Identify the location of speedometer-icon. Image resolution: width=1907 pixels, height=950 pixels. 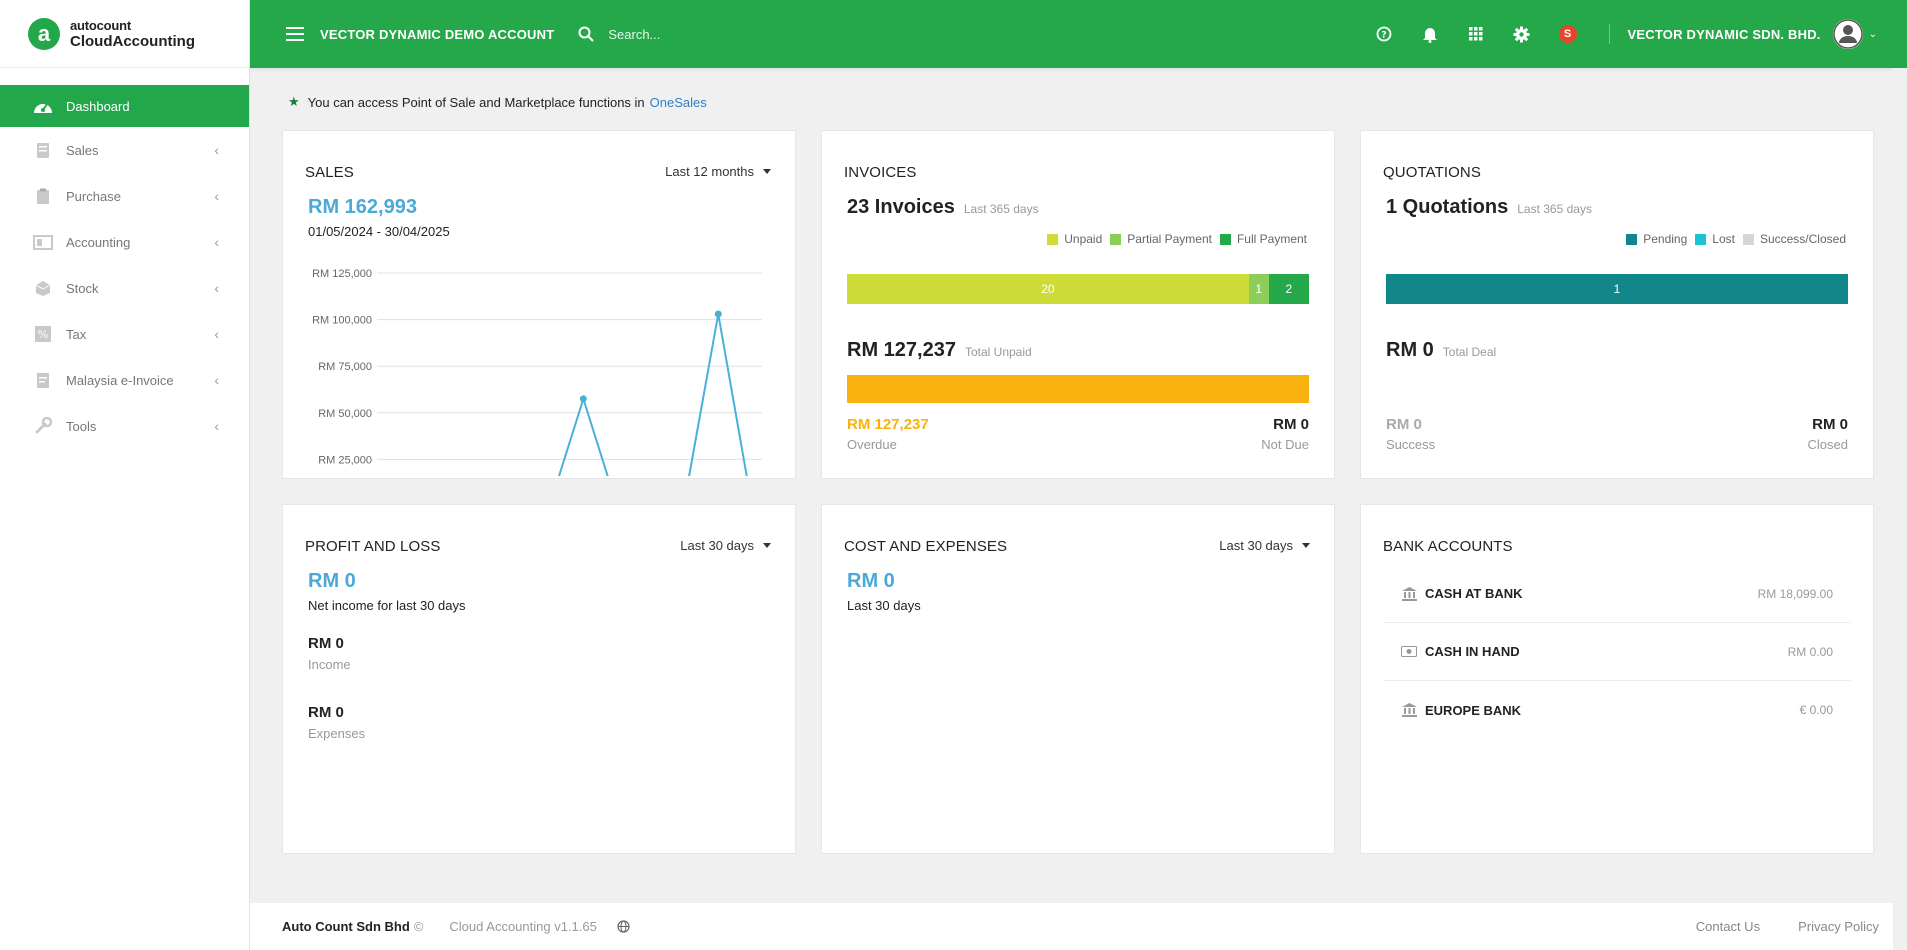
(43, 106).